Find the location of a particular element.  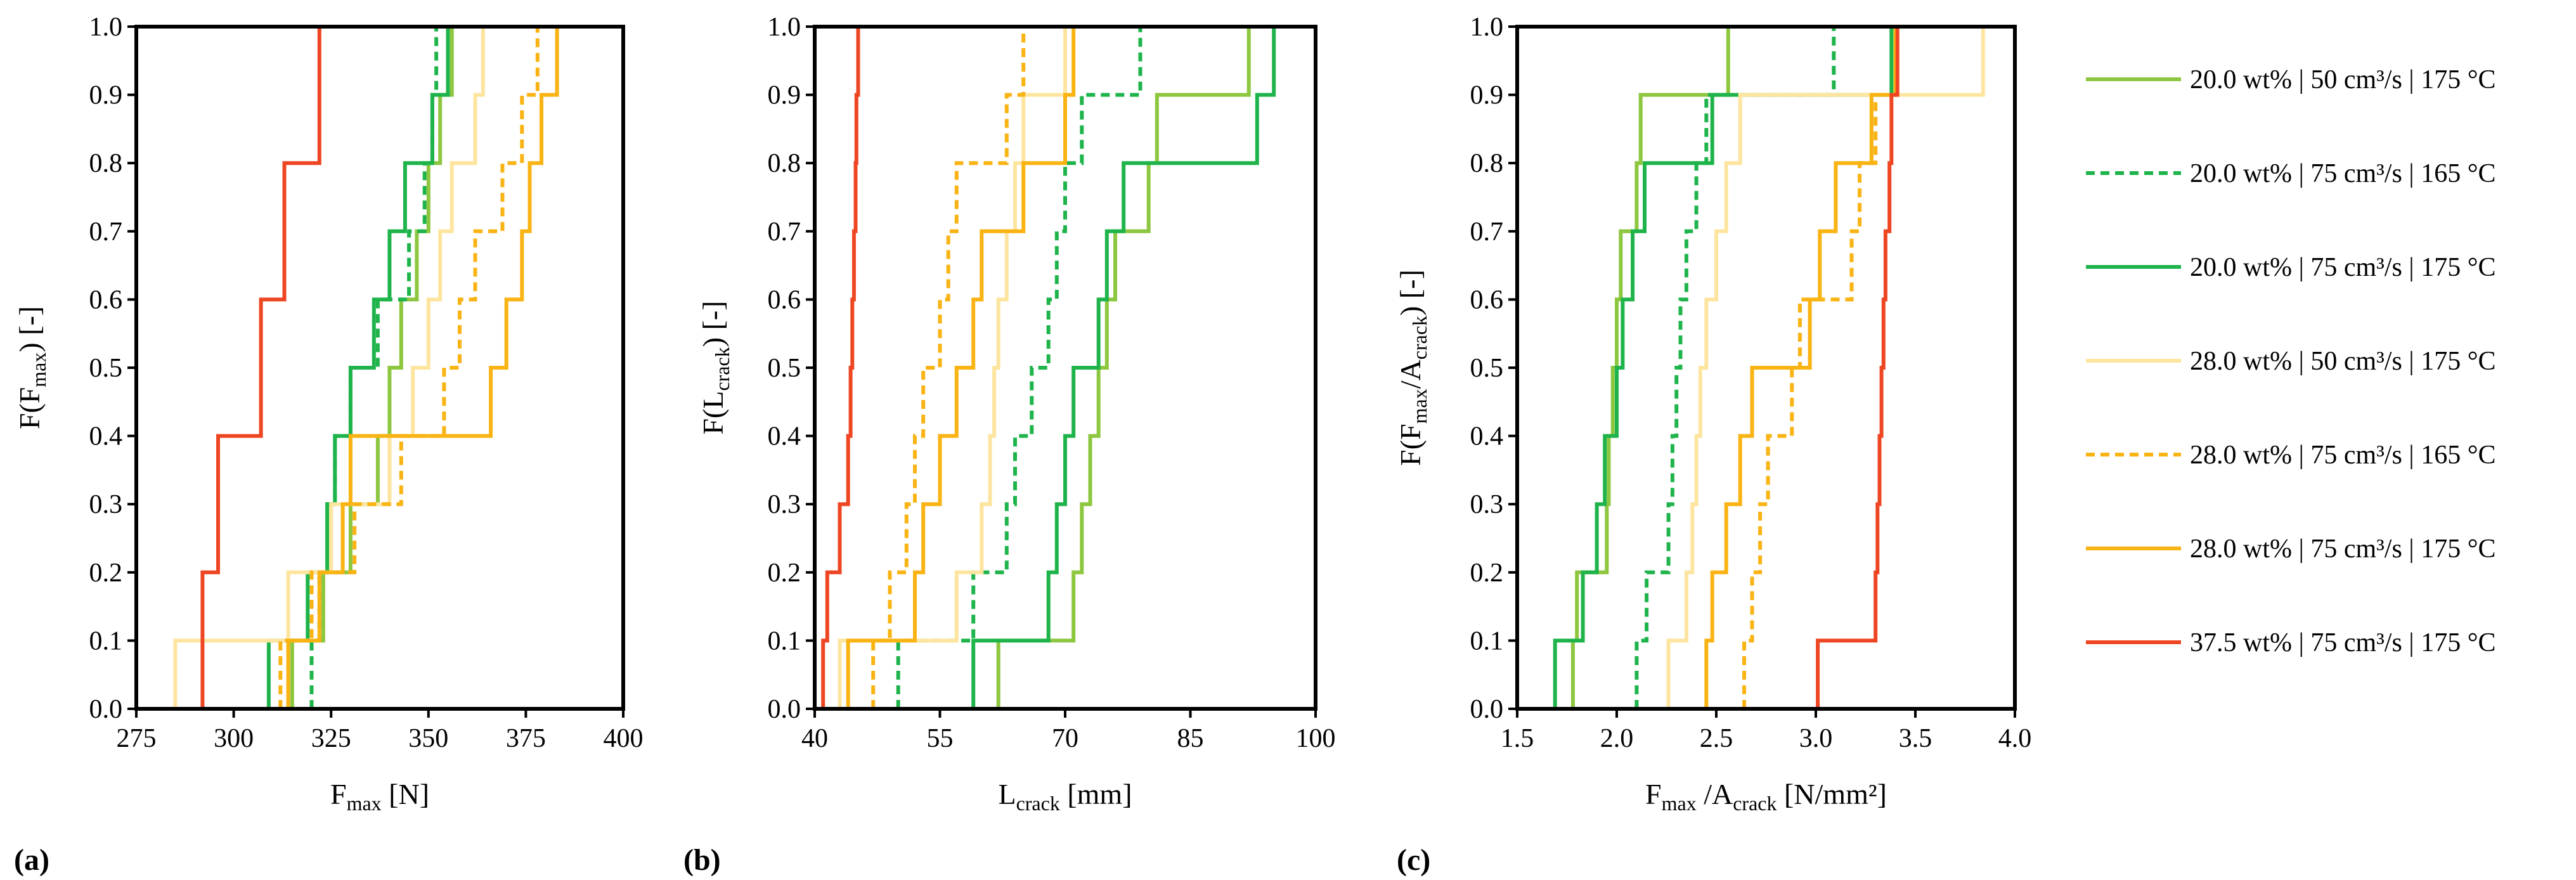

x-tick-label: 55 is located at coordinates (940, 738).